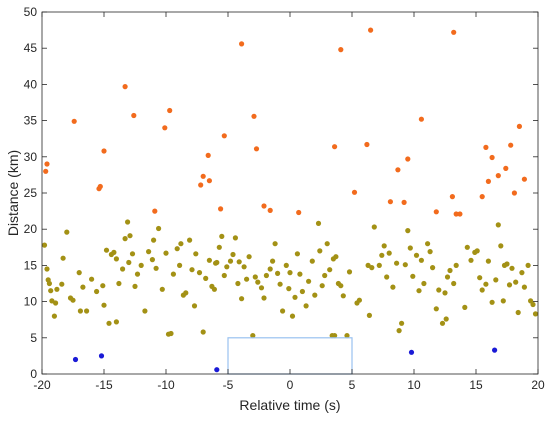  What do you see at coordinates (414, 385) in the screenshot?
I see `x-tick-label: 10` at bounding box center [414, 385].